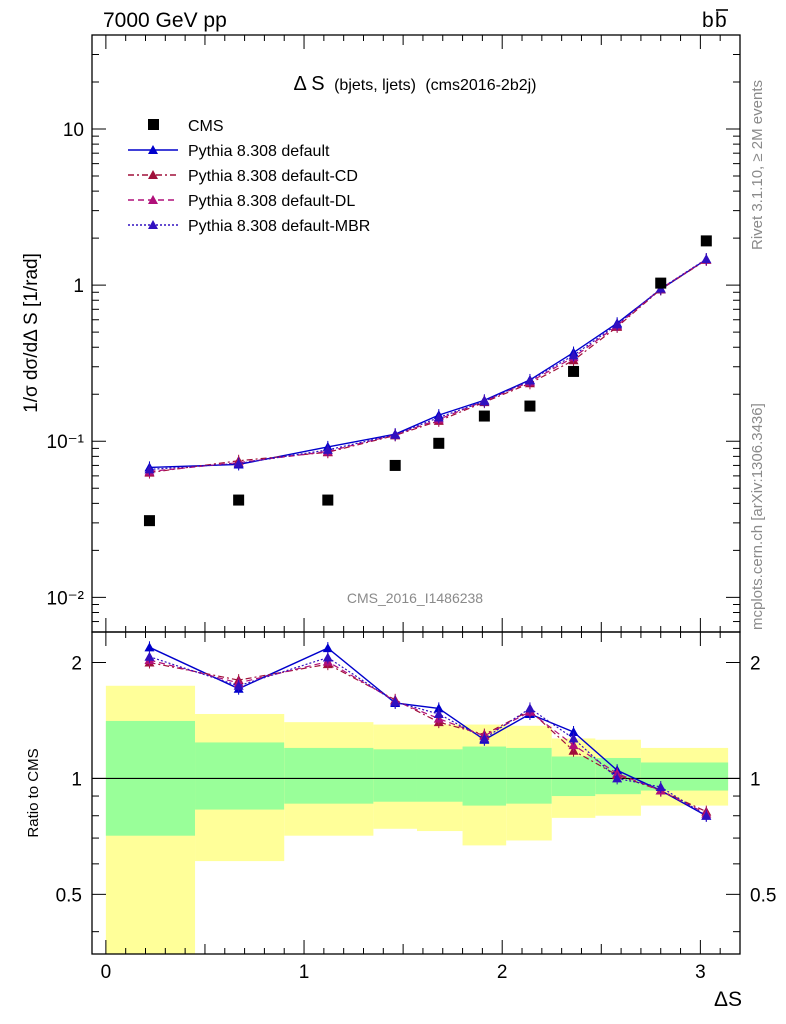  I want to click on rivet-label: Rivet 3.1.10, ≥ 2M events, so click(757, 165).